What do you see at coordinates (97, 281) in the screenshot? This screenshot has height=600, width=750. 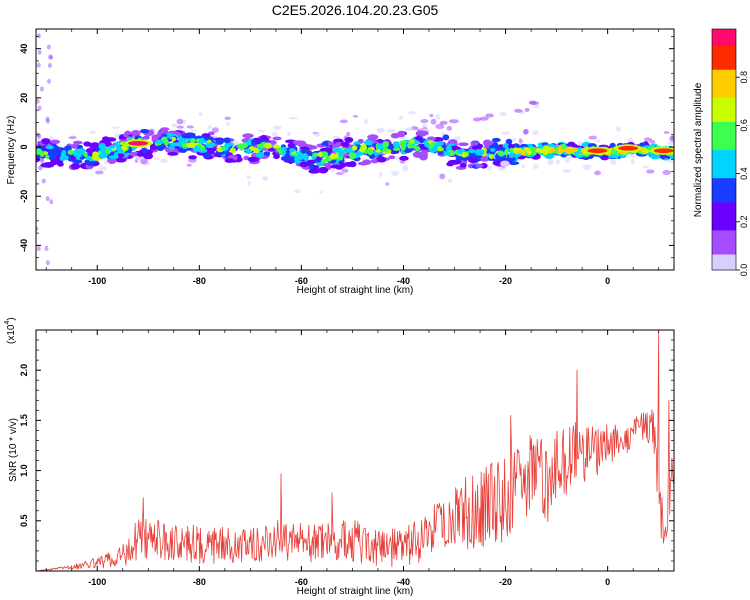 I see `x-tick-label: -100` at bounding box center [97, 281].